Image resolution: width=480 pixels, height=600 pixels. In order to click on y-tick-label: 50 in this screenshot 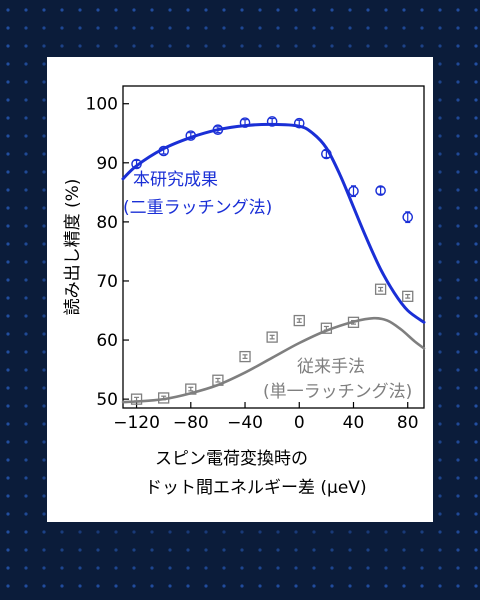, I will do `click(107, 400)`.